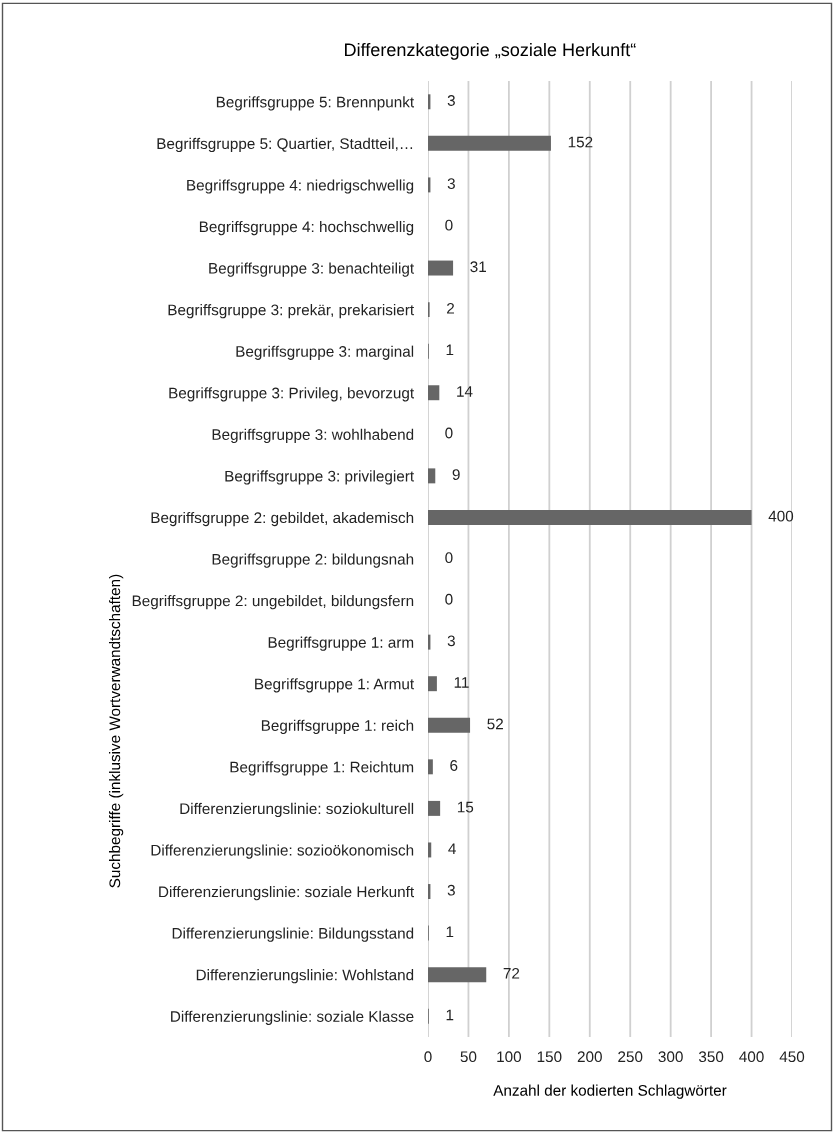 Image resolution: width=834 pixels, height=1134 pixels. I want to click on y-tick-label: Begriffsgruppe 3: wohlhabend, so click(313, 436).